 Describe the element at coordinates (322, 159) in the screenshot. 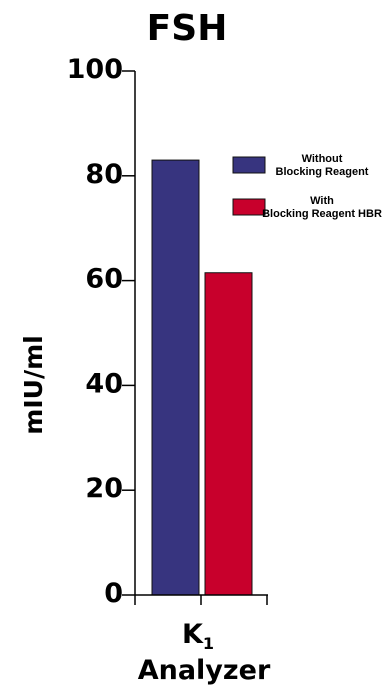

I see `legend-label-line1: Without` at that location.